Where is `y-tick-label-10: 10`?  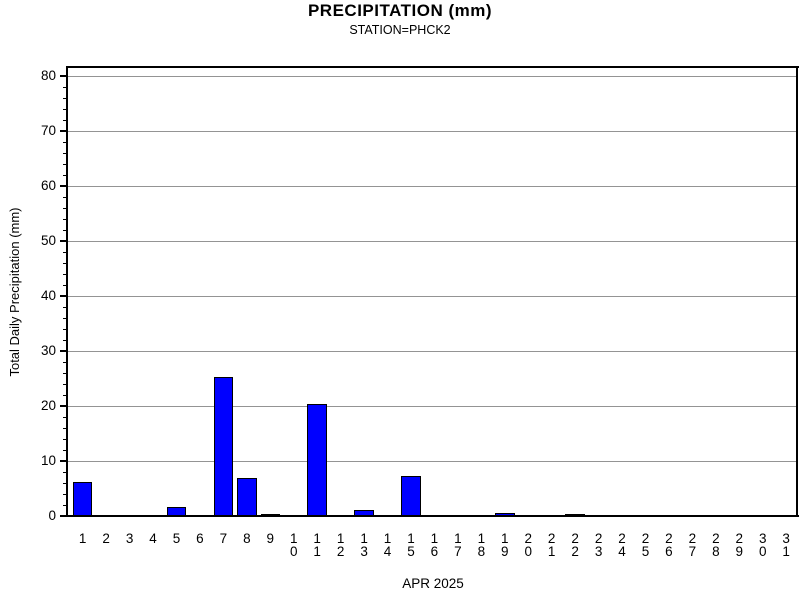 y-tick-label-10: 10 is located at coordinates (48, 460).